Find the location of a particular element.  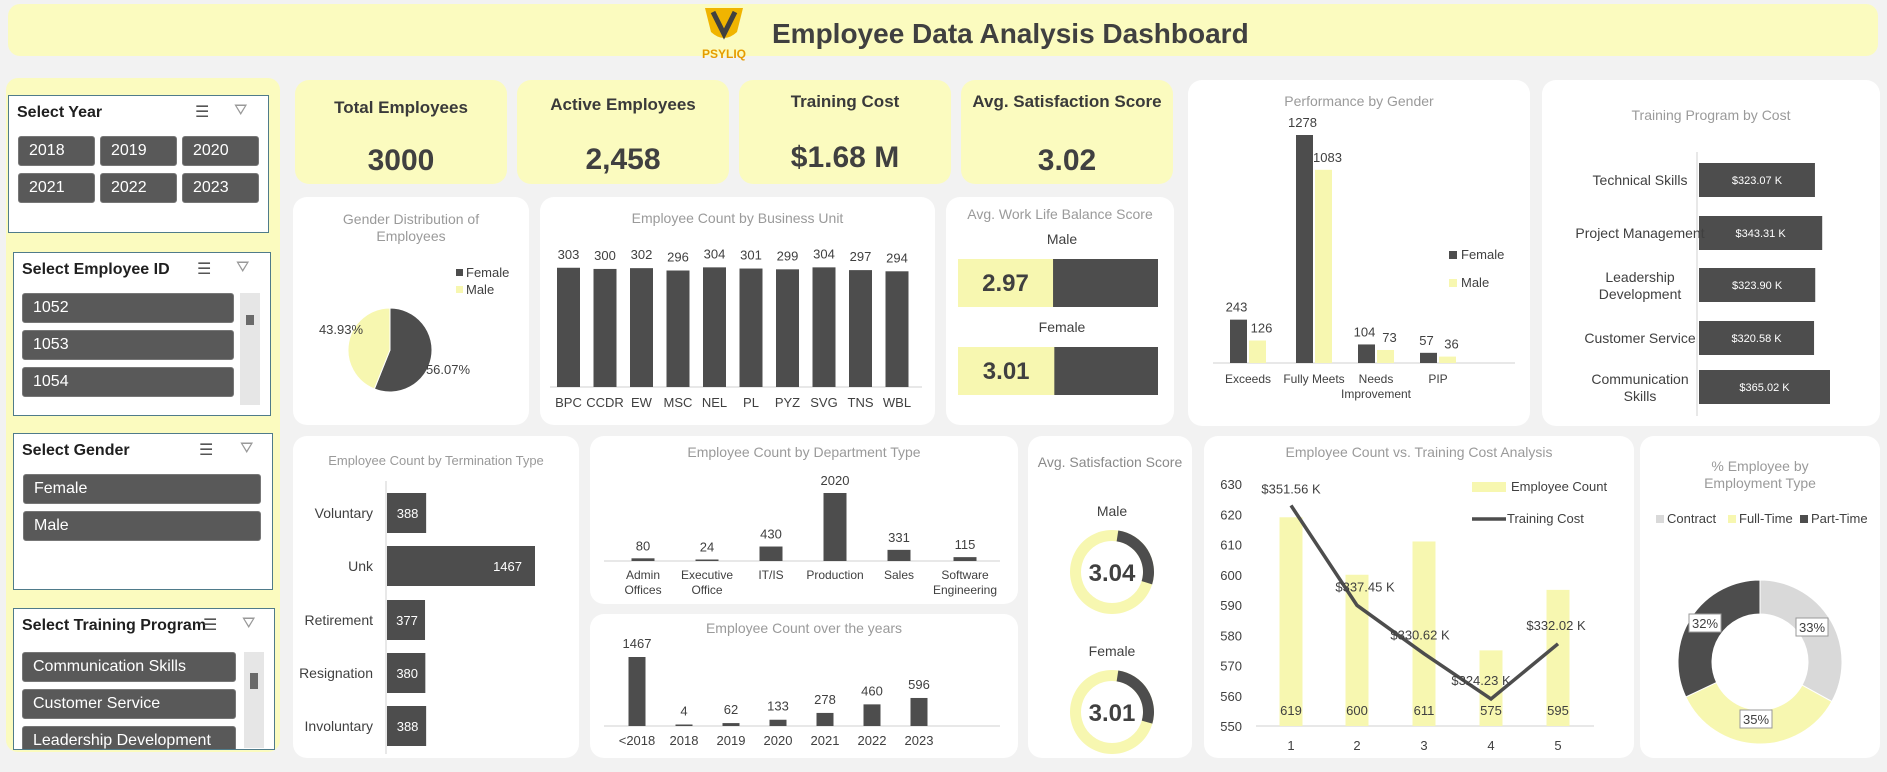

chart-title: Avg. Work Life Balance Score is located at coordinates (1060, 214).